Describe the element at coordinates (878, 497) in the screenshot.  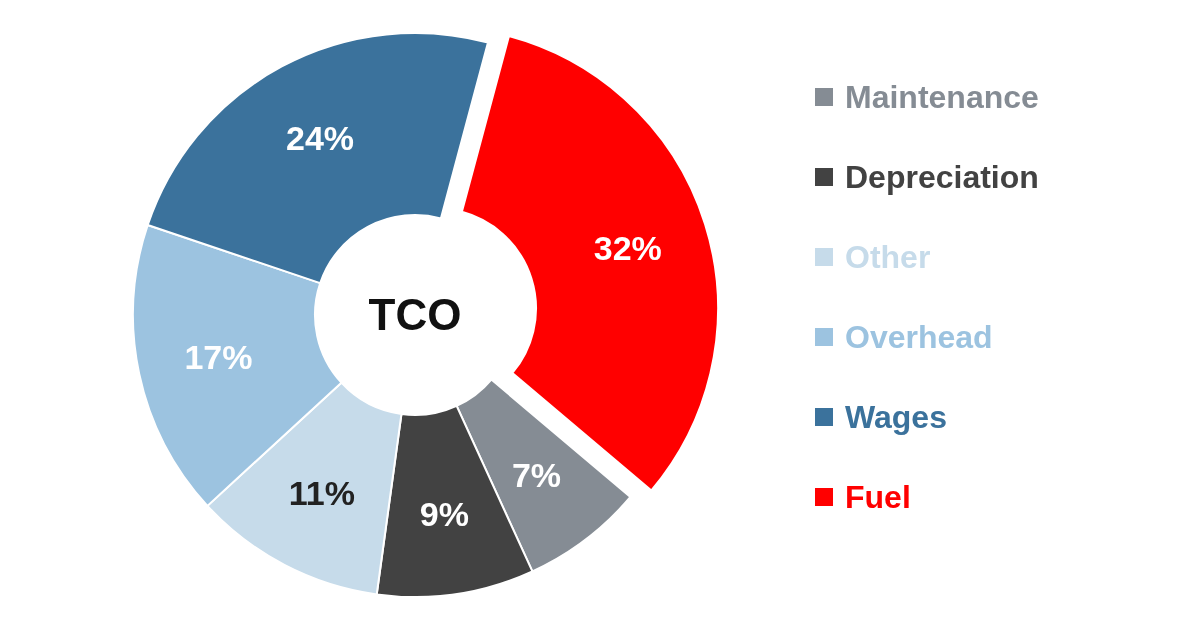
I see `legend-label: Fuel` at that location.